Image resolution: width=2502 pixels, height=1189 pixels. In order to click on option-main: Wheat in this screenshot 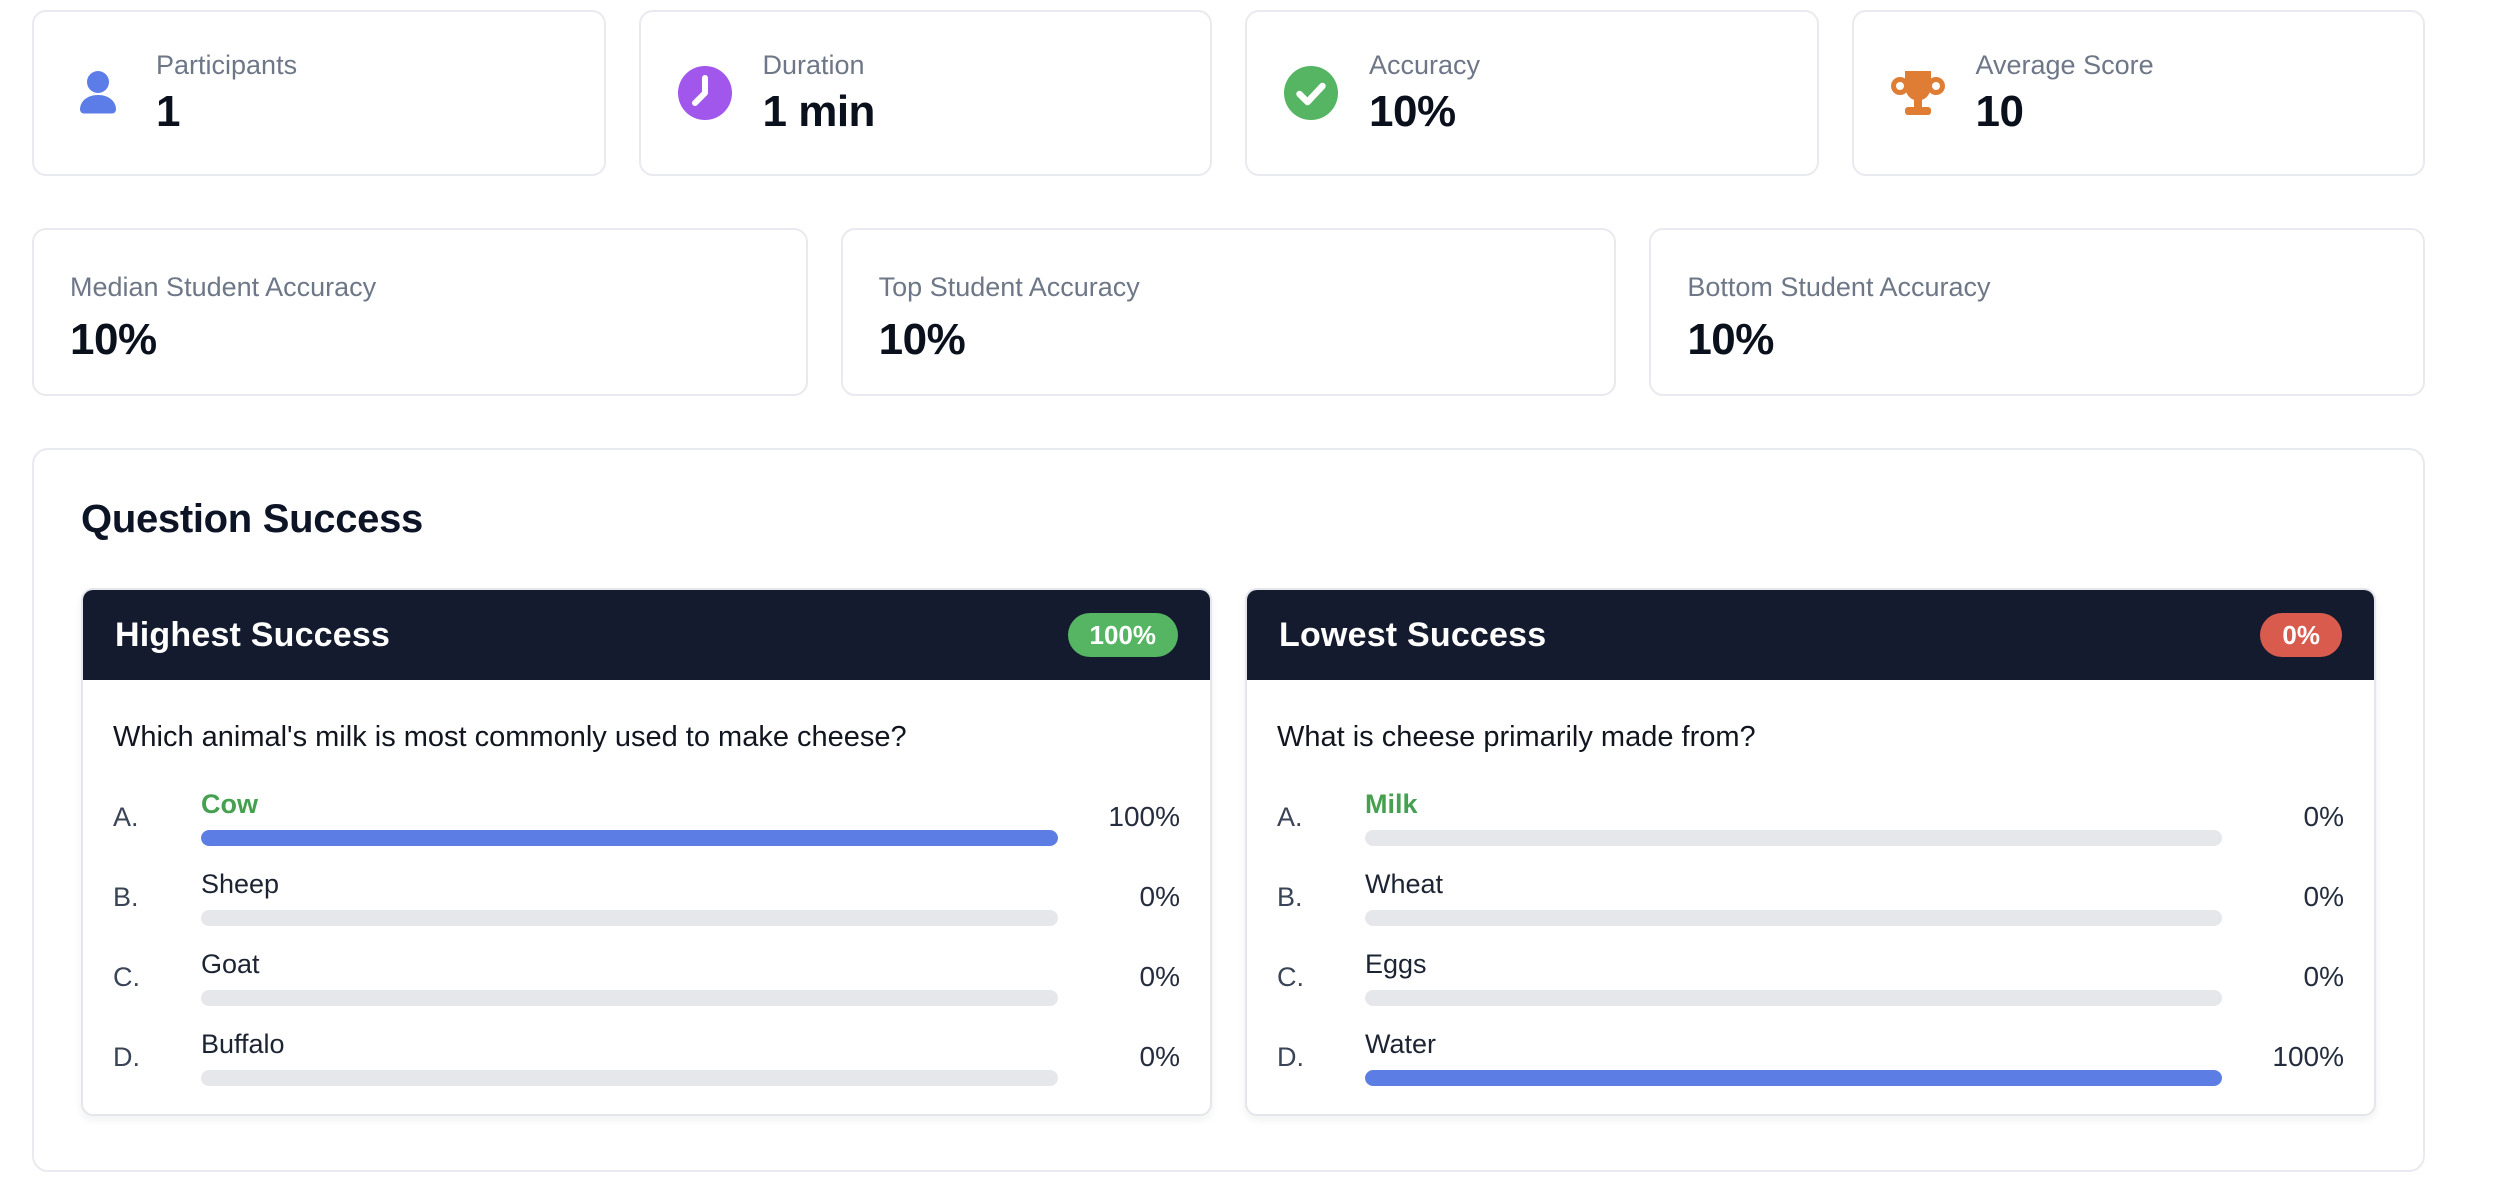, I will do `click(1793, 897)`.